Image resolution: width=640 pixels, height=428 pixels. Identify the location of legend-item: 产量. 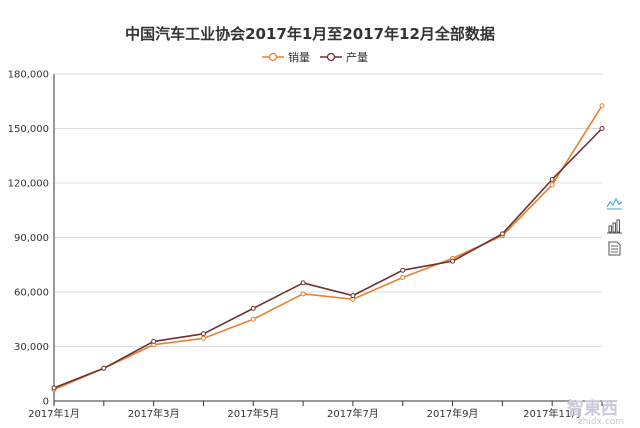
(344, 57).